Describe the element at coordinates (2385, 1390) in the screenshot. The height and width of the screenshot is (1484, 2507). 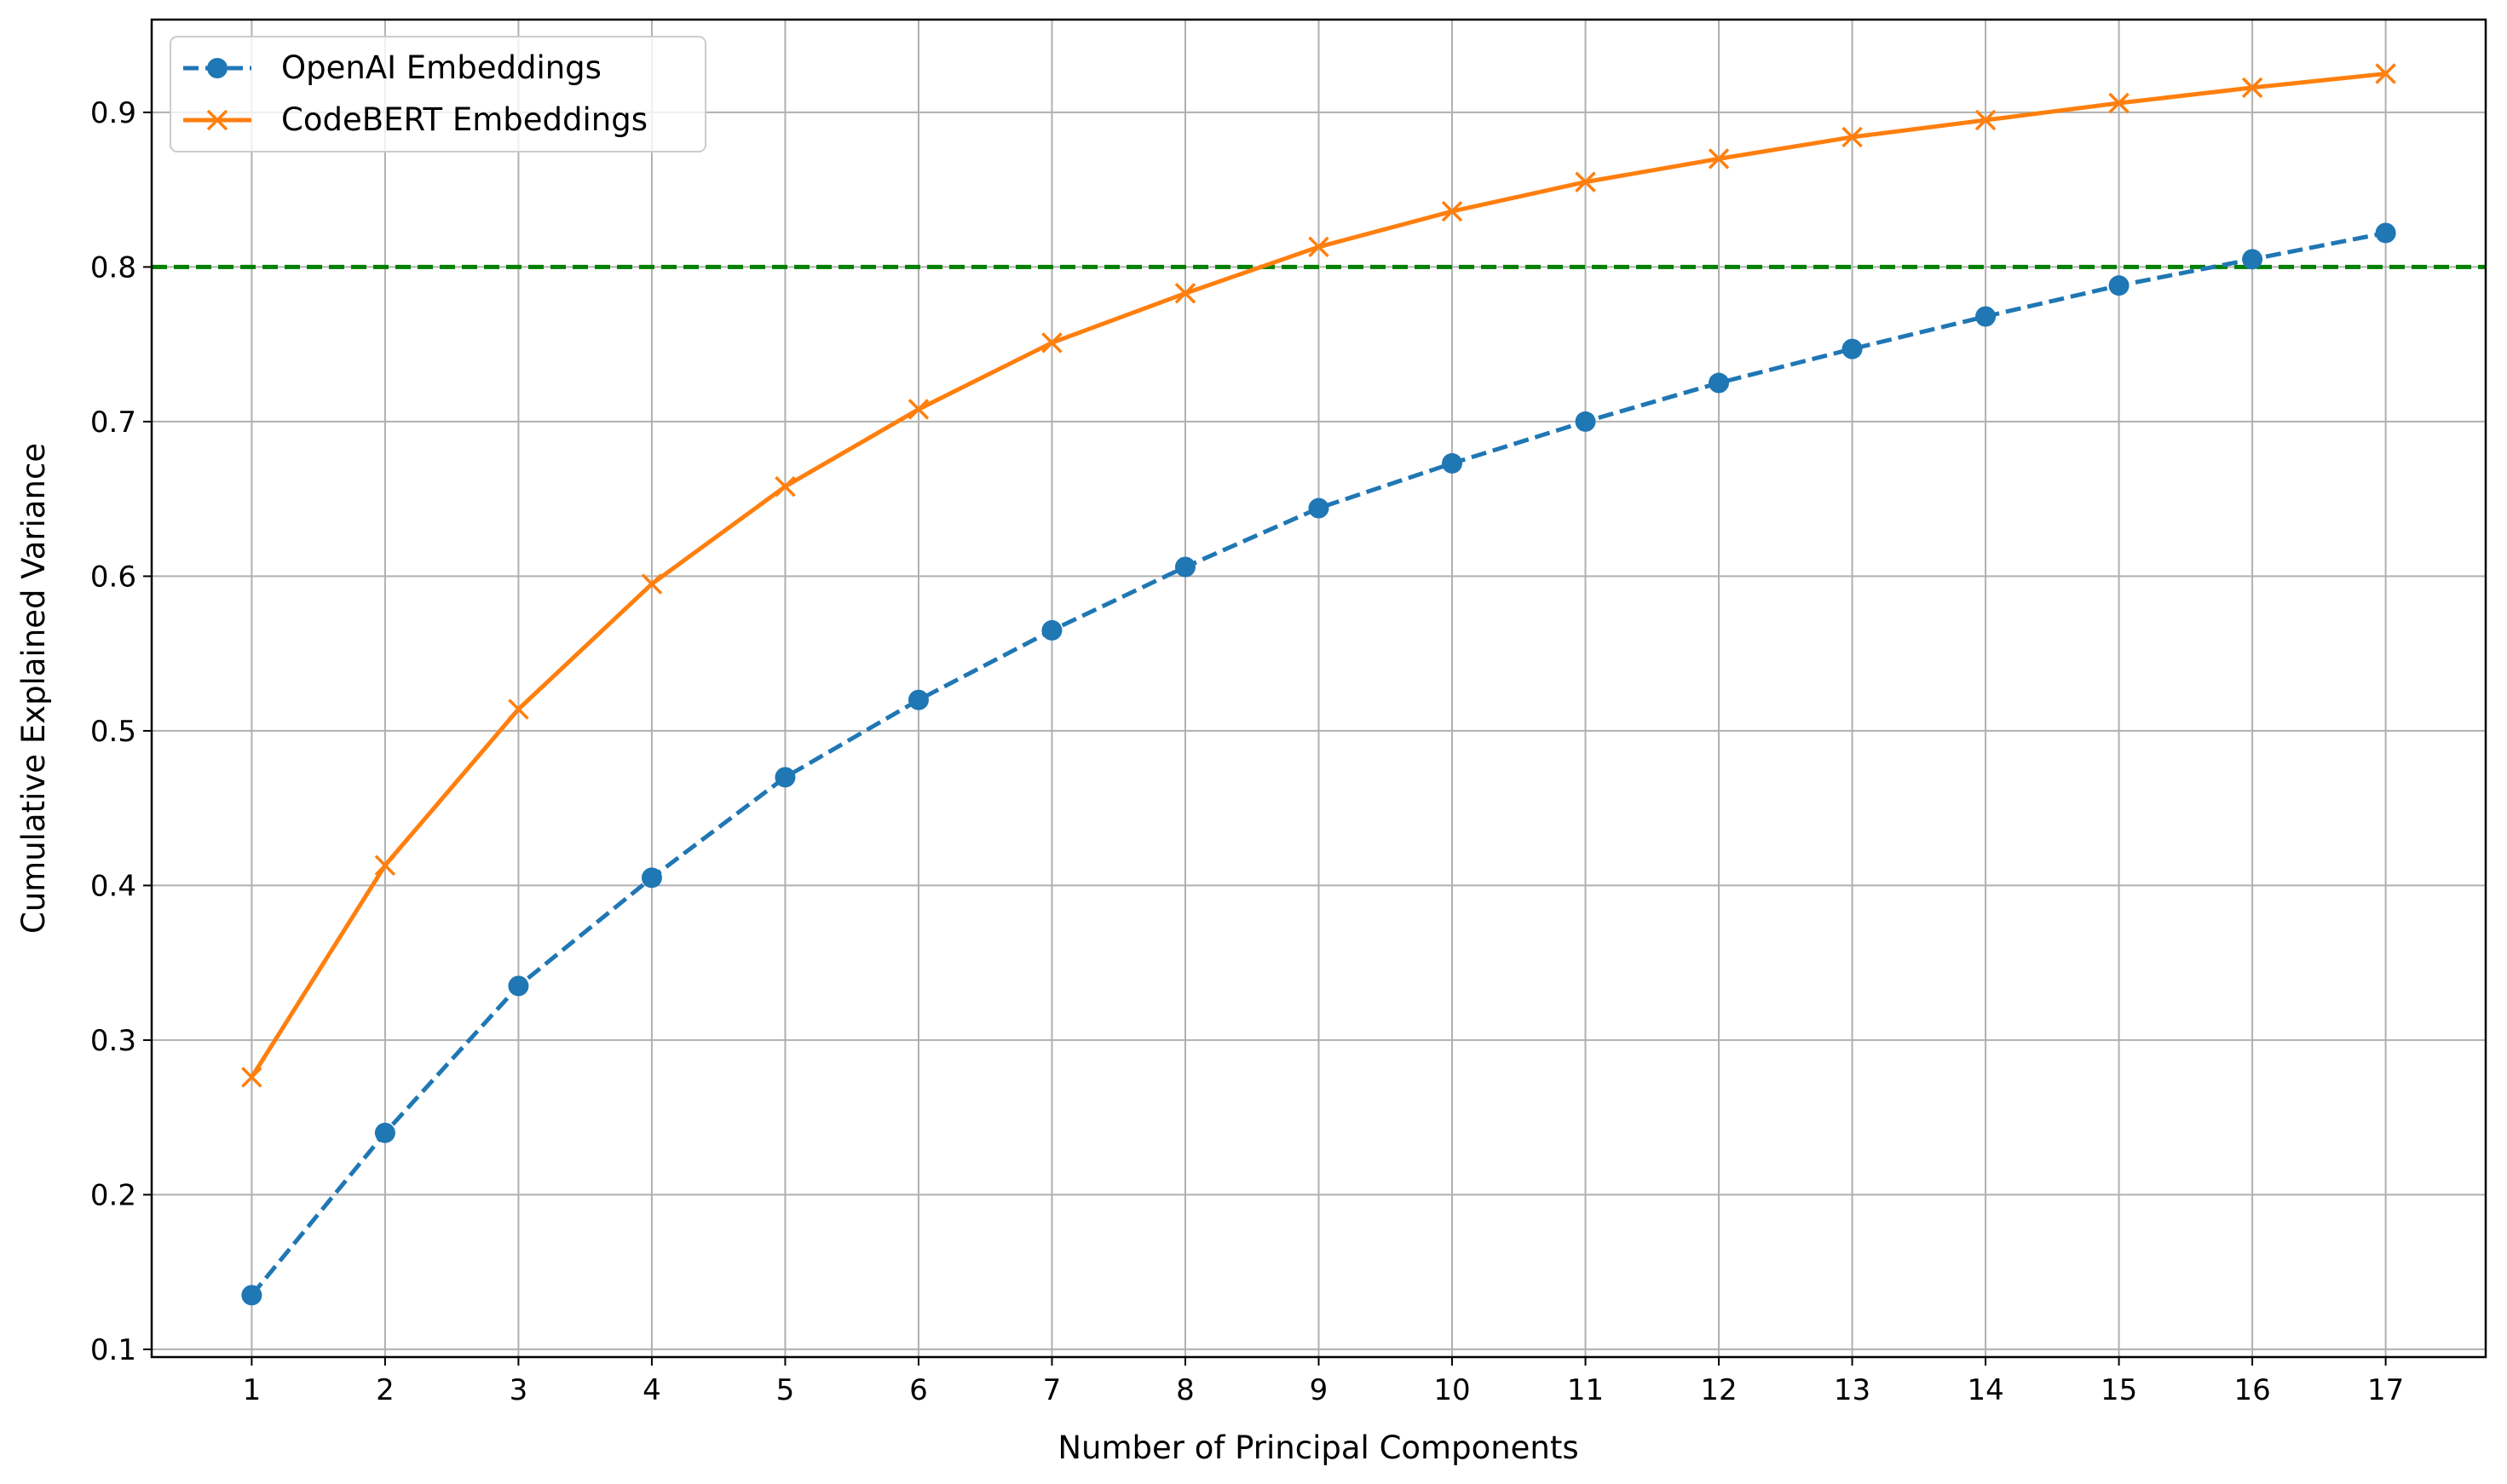
I see `x-tick-label: 17` at that location.